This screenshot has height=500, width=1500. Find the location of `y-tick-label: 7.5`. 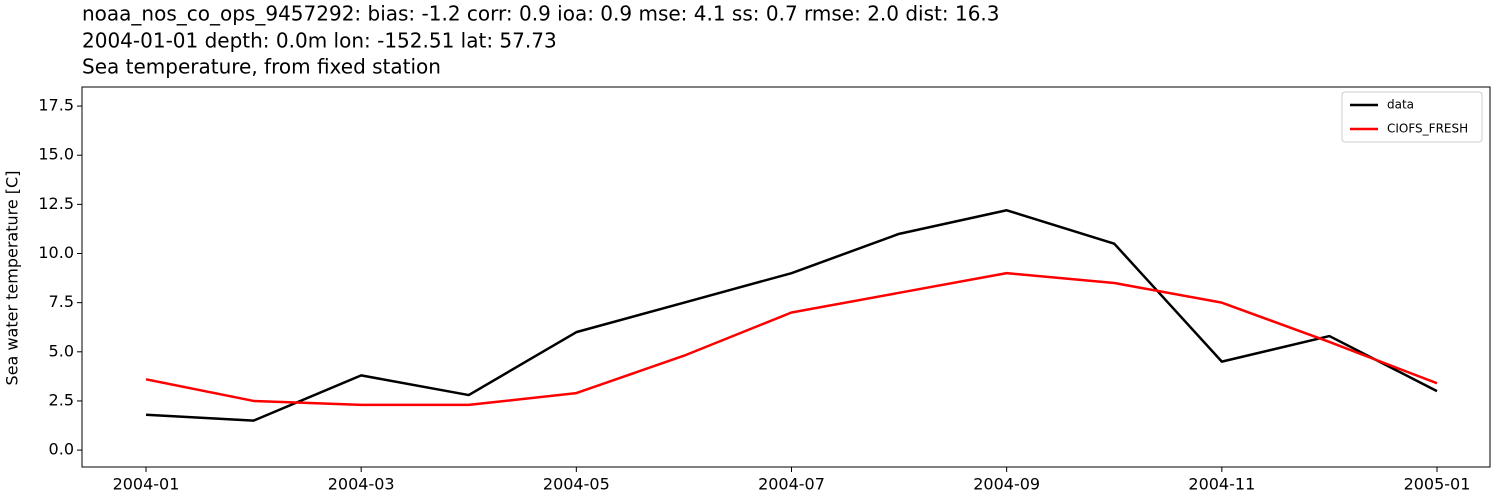

y-tick-label: 7.5 is located at coordinates (61, 301).